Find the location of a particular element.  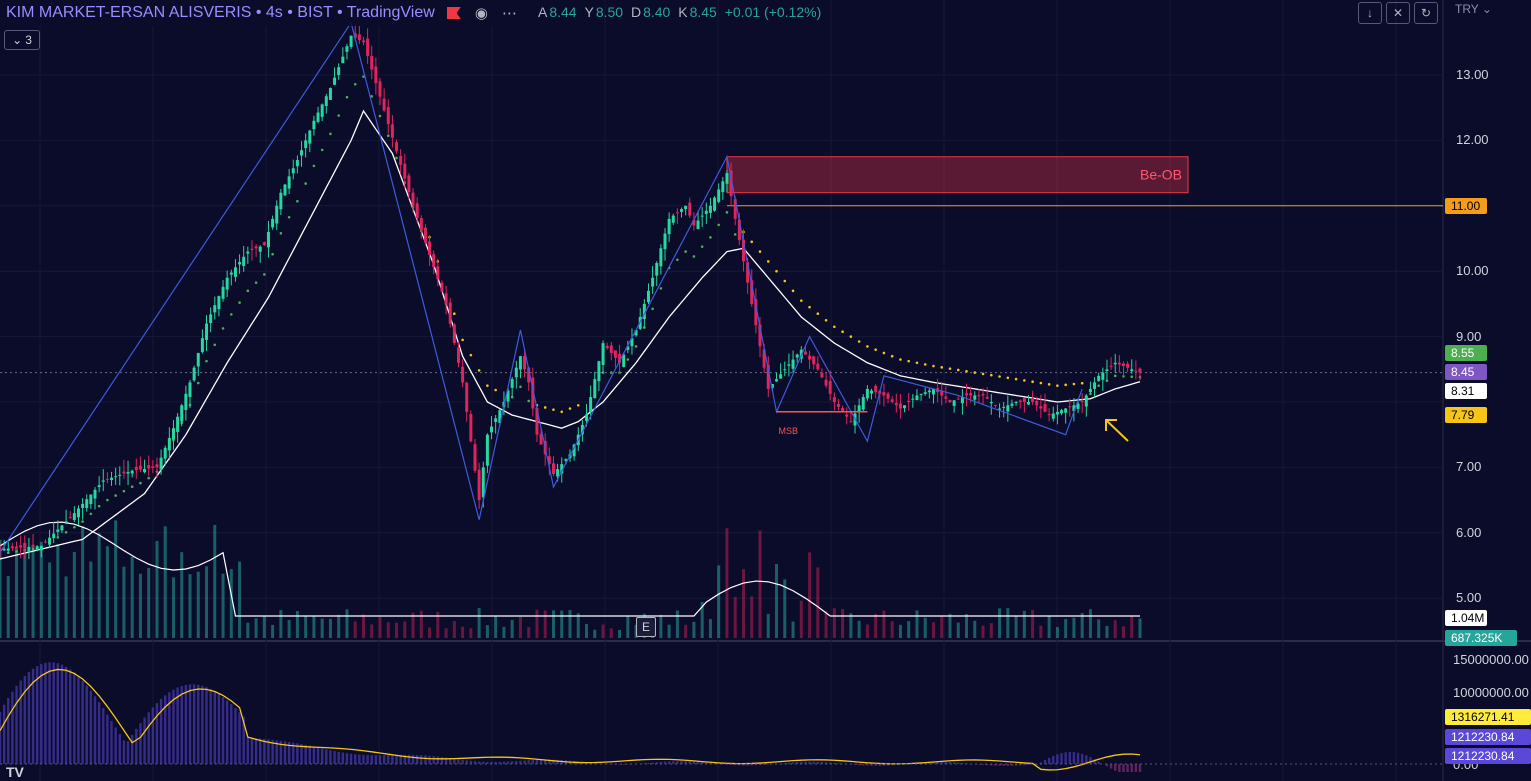

more-icon: ⋯ is located at coordinates (509, 13).